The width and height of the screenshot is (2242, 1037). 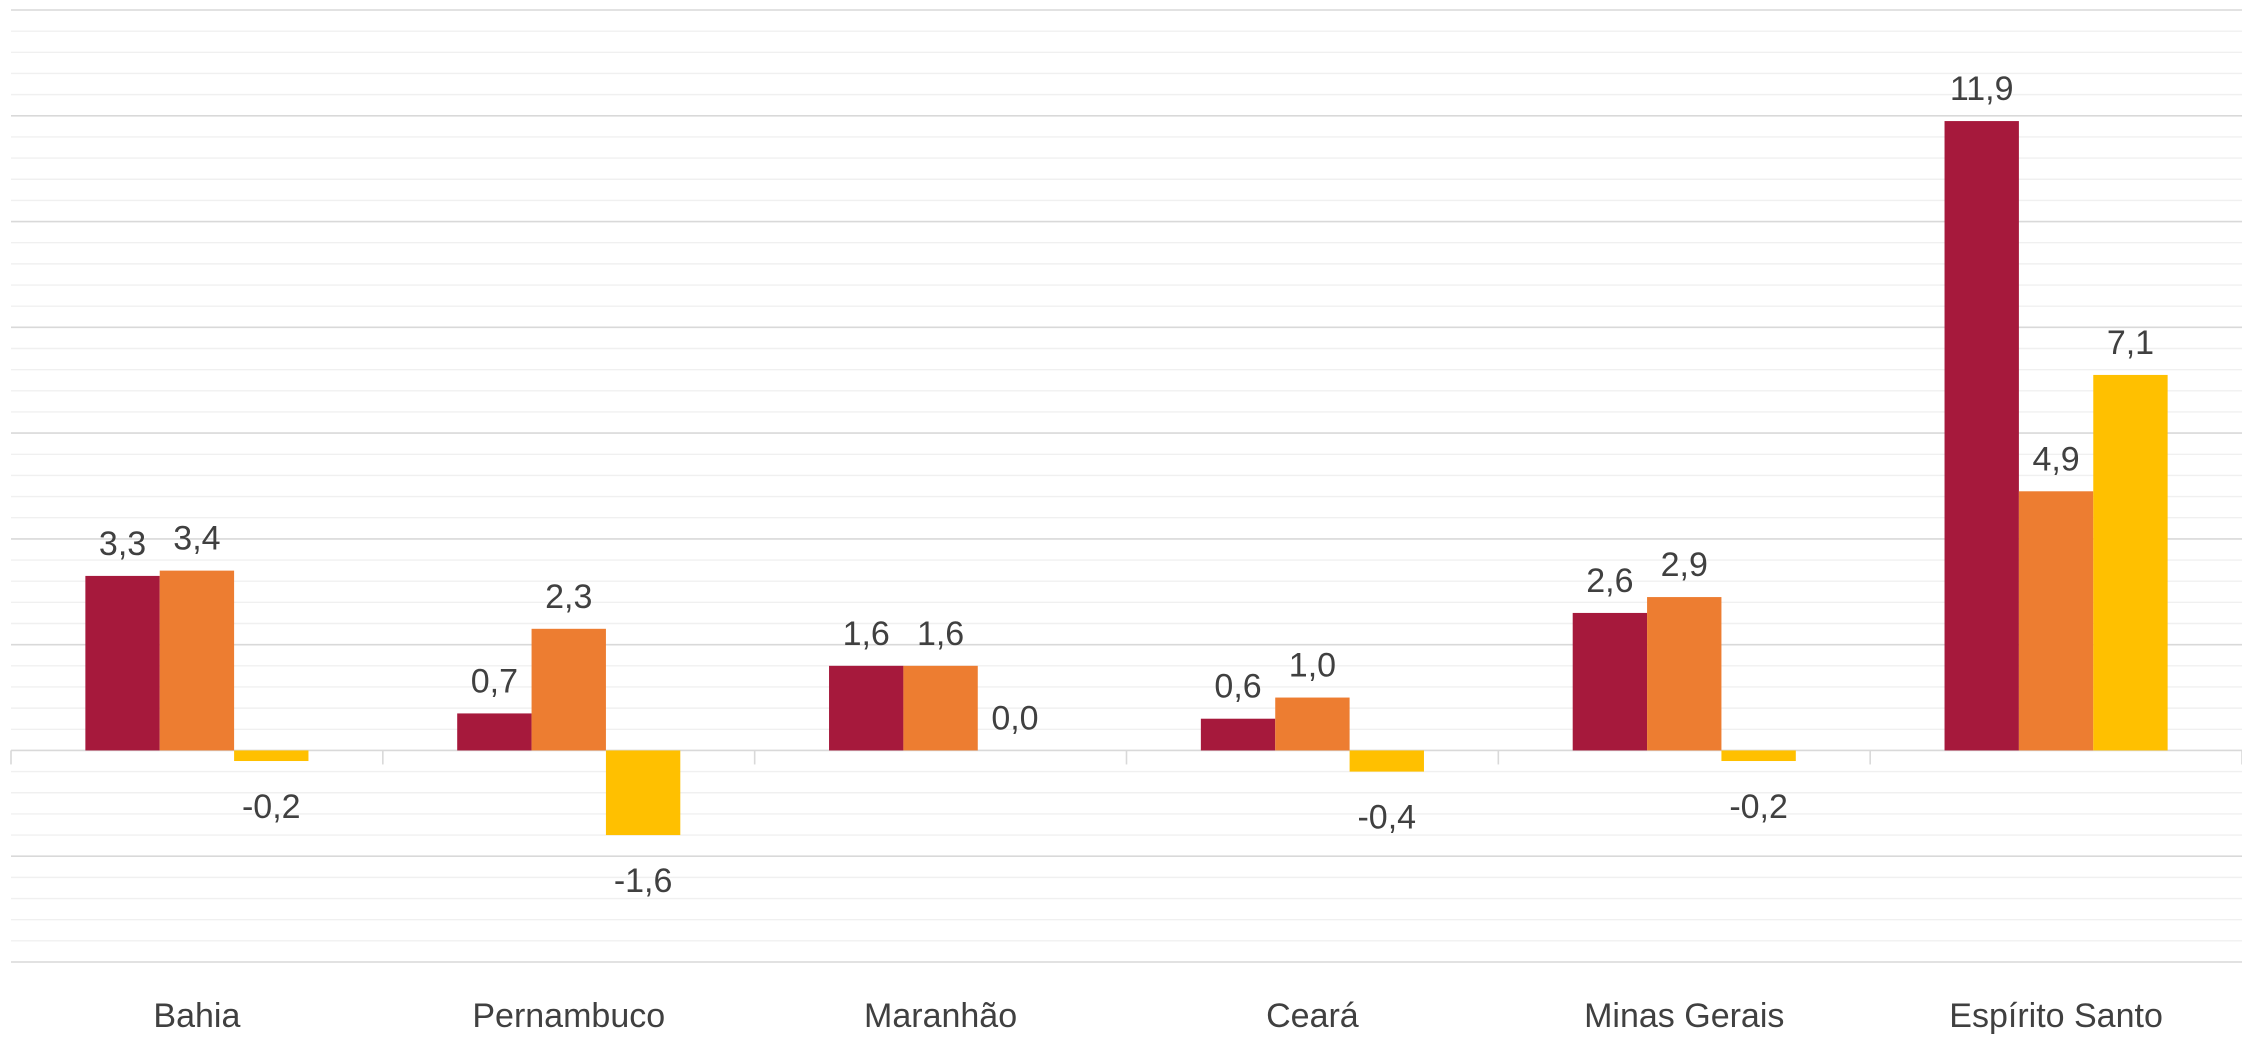 I want to click on data-label: 2,3, so click(x=568, y=597).